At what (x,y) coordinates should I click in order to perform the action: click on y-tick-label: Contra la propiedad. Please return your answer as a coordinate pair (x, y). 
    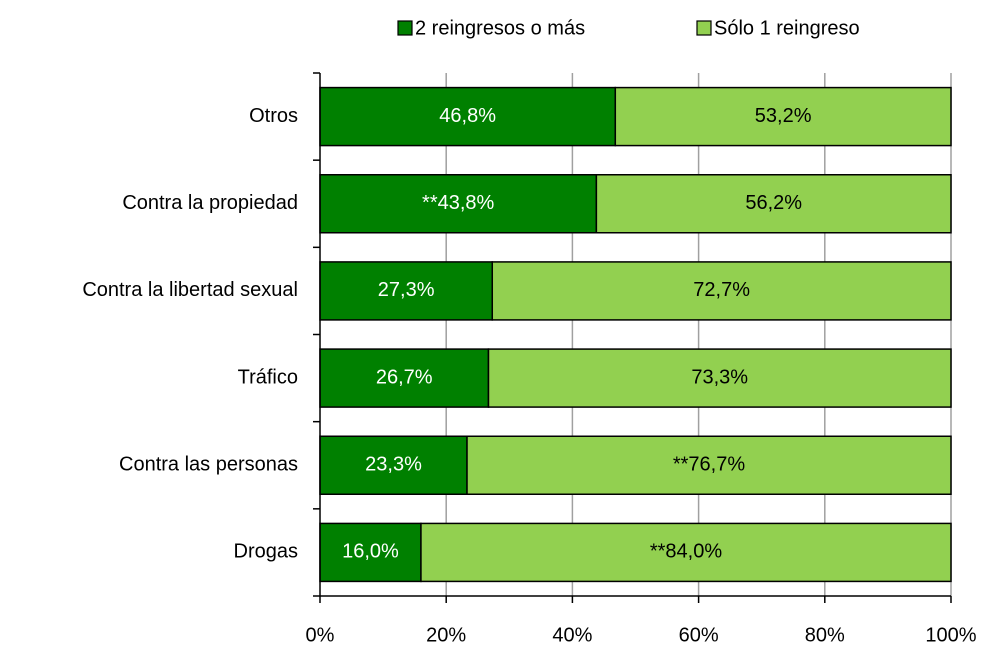
    Looking at the image, I should click on (210, 203).